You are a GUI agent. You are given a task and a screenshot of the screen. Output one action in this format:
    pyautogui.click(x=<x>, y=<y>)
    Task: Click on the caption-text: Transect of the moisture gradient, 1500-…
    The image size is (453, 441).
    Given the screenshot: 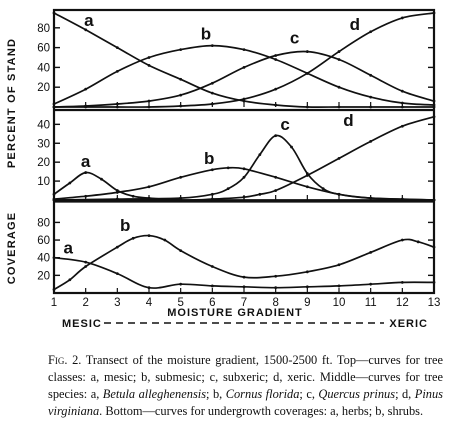 What is the action you would take?
    pyautogui.click(x=245, y=377)
    